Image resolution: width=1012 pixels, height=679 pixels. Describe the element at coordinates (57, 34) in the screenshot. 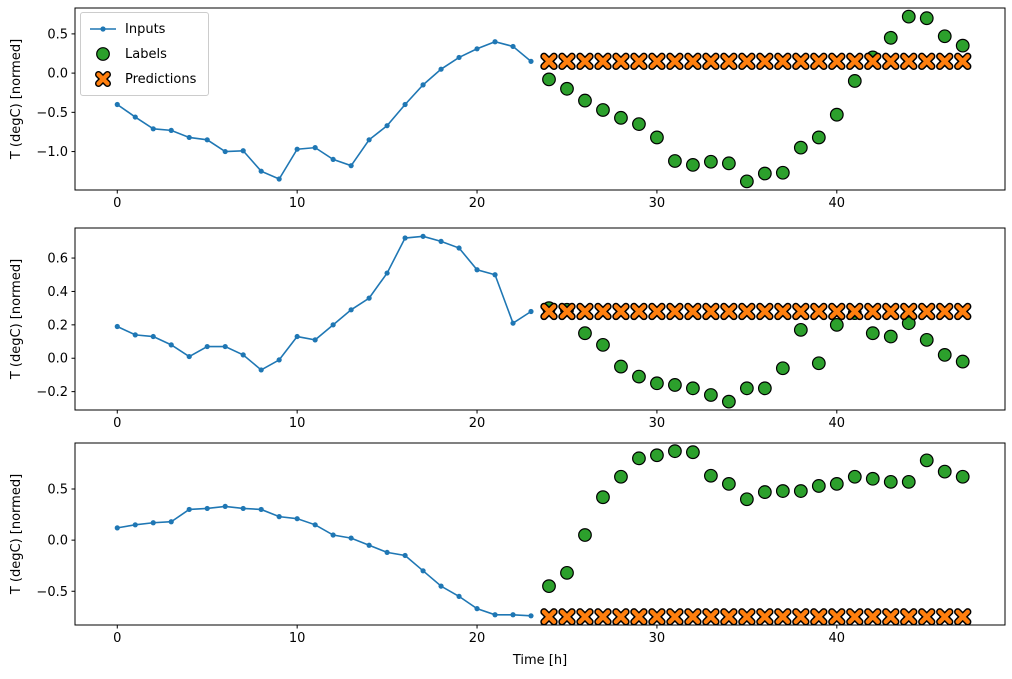

I see `y-tick-label: 0.5` at that location.